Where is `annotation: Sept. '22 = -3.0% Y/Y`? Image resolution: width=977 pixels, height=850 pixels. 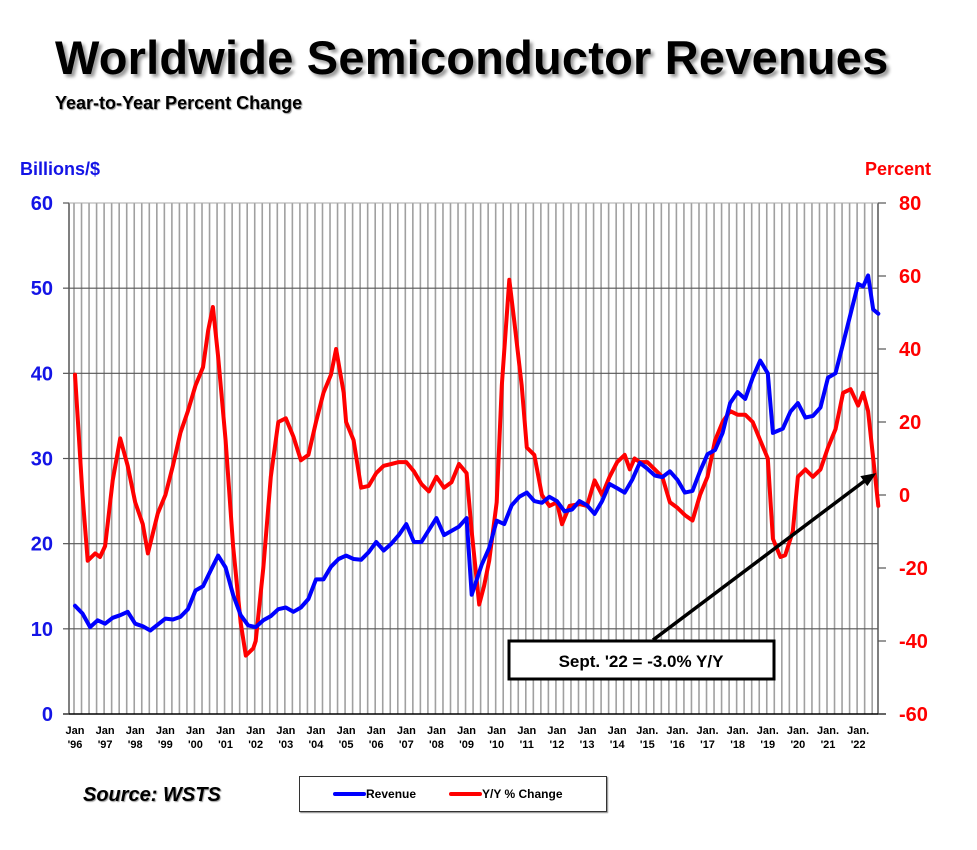
annotation: Sept. '22 = -3.0% Y/Y is located at coordinates (692, 577).